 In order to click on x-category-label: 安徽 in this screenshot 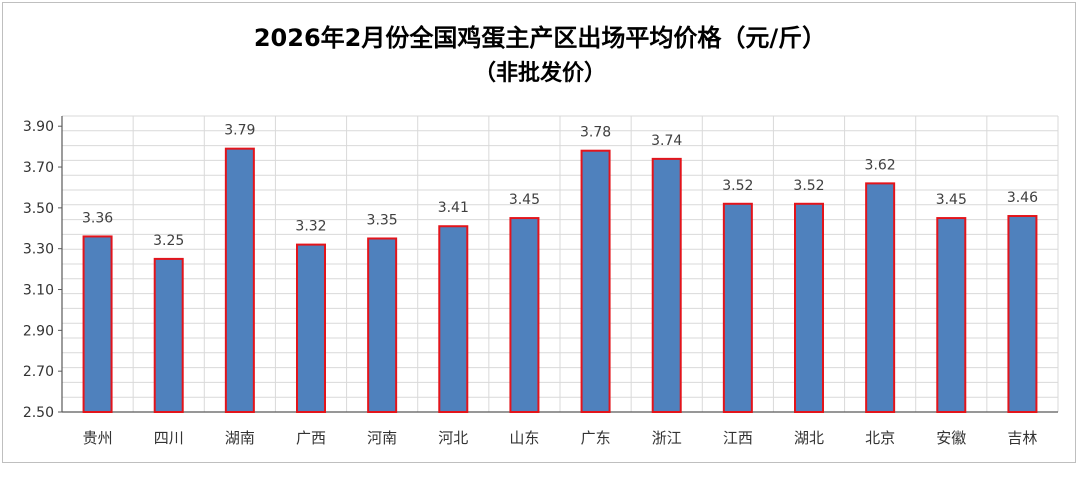, I will do `click(951, 438)`.